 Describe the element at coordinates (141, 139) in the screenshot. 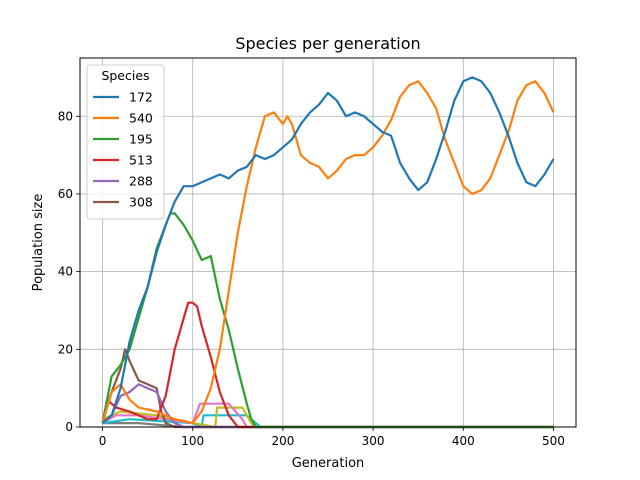

I see `legend-label: 195` at that location.